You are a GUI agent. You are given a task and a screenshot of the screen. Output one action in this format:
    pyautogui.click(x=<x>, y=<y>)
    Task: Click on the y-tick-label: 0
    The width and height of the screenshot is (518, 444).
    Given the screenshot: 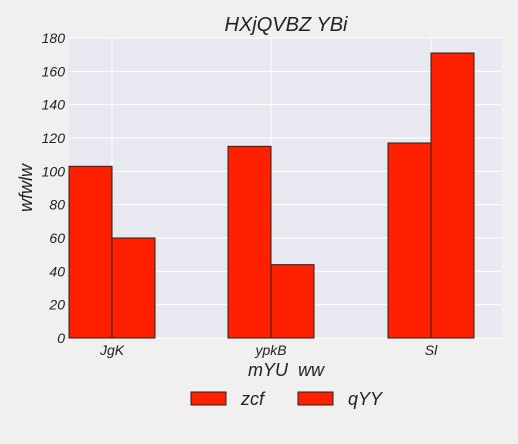 What is the action you would take?
    pyautogui.click(x=61, y=338)
    